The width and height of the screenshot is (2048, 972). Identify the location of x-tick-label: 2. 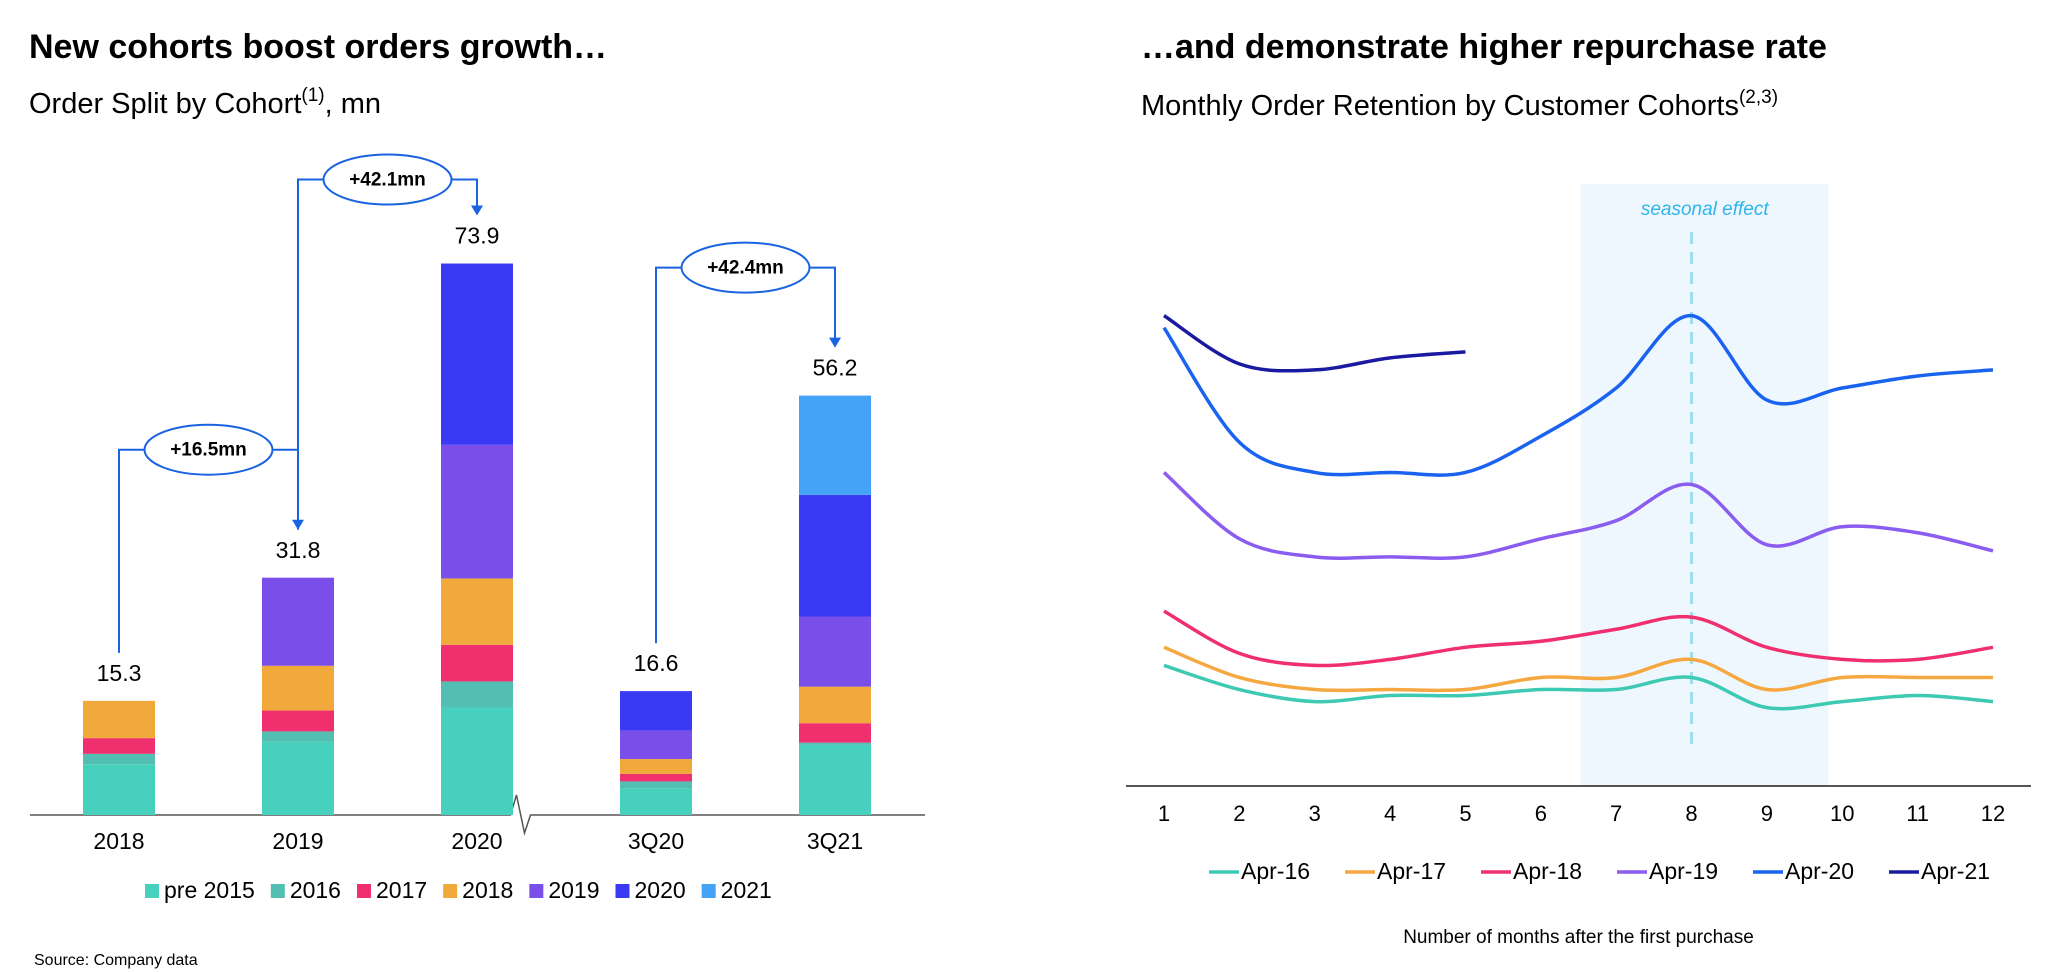
(1239, 813).